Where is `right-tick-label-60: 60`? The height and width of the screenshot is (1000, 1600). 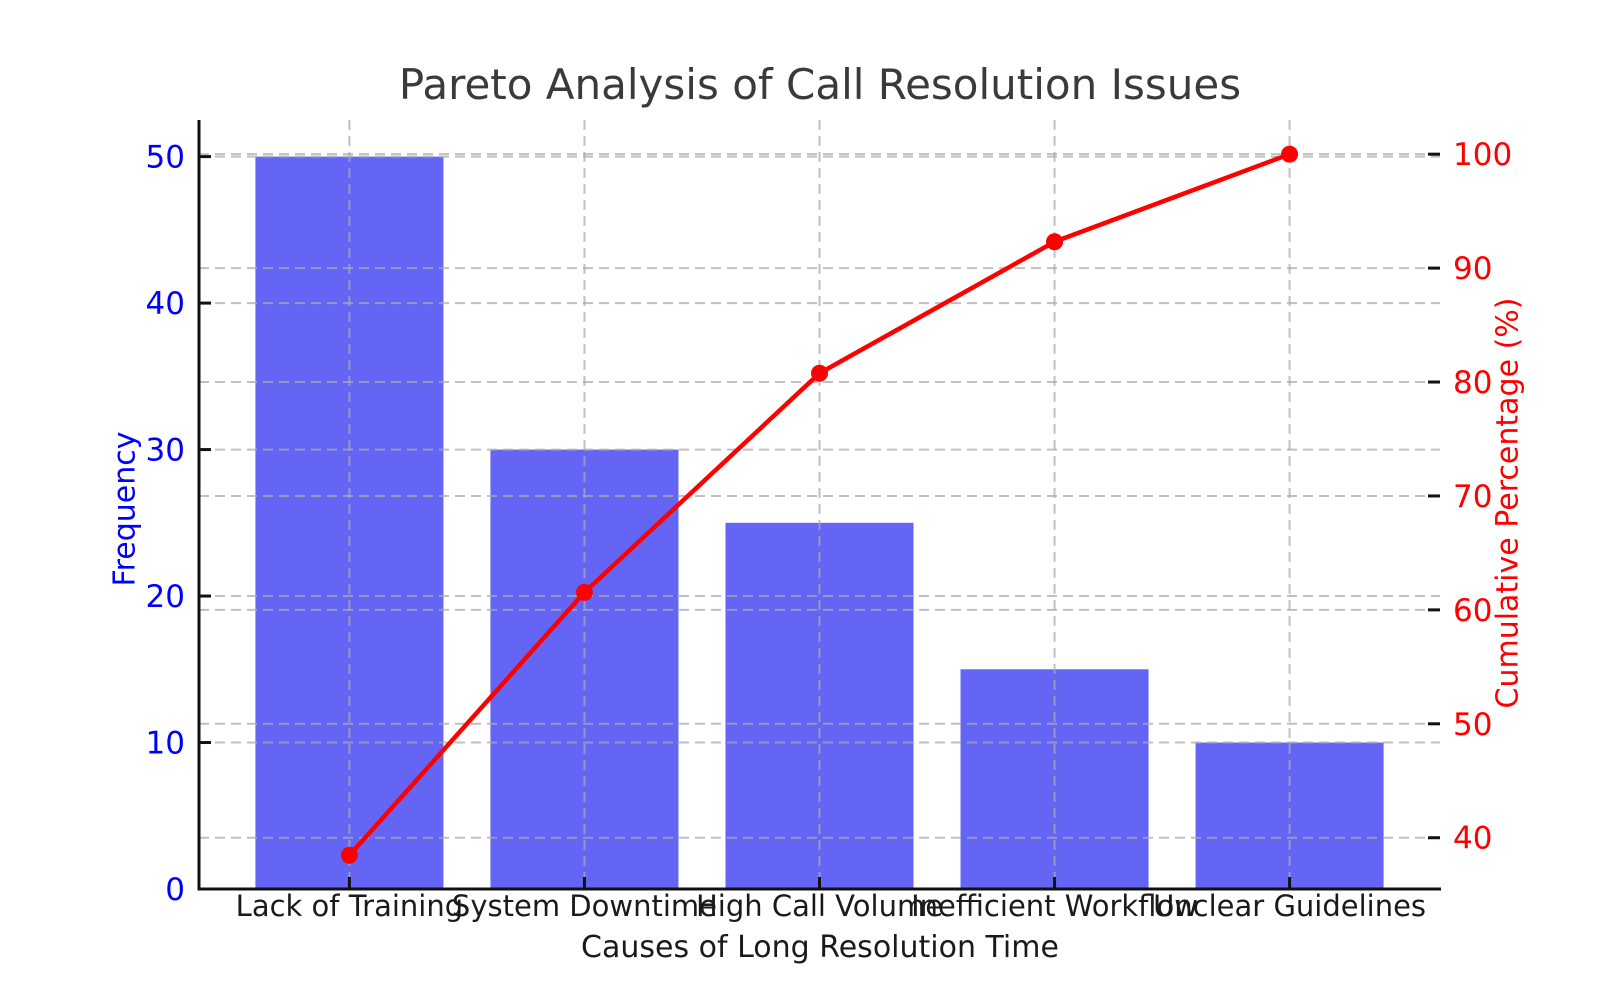
right-tick-label-60: 60 is located at coordinates (1472, 611).